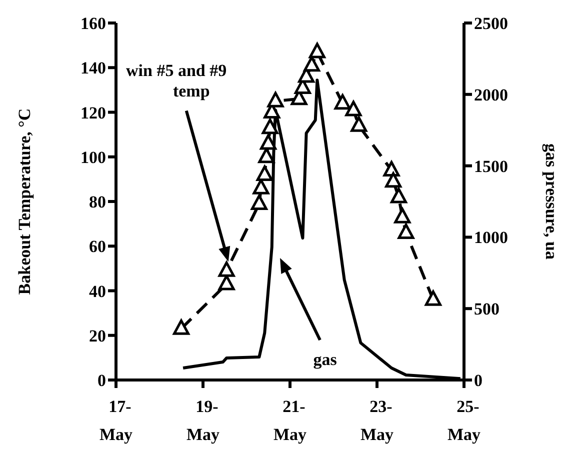 The image size is (572, 460). I want to click on y-tick-label: 40, so click(97, 291).